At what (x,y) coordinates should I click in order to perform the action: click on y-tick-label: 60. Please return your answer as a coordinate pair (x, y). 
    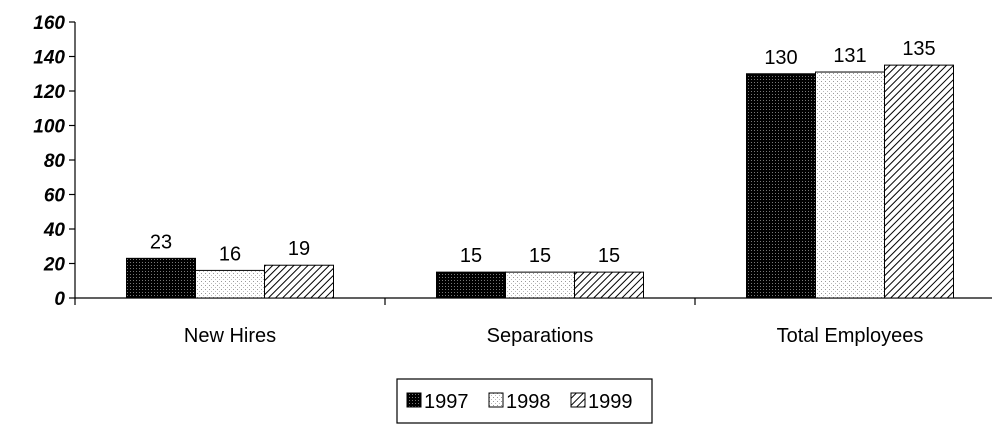
    Looking at the image, I should click on (55, 196).